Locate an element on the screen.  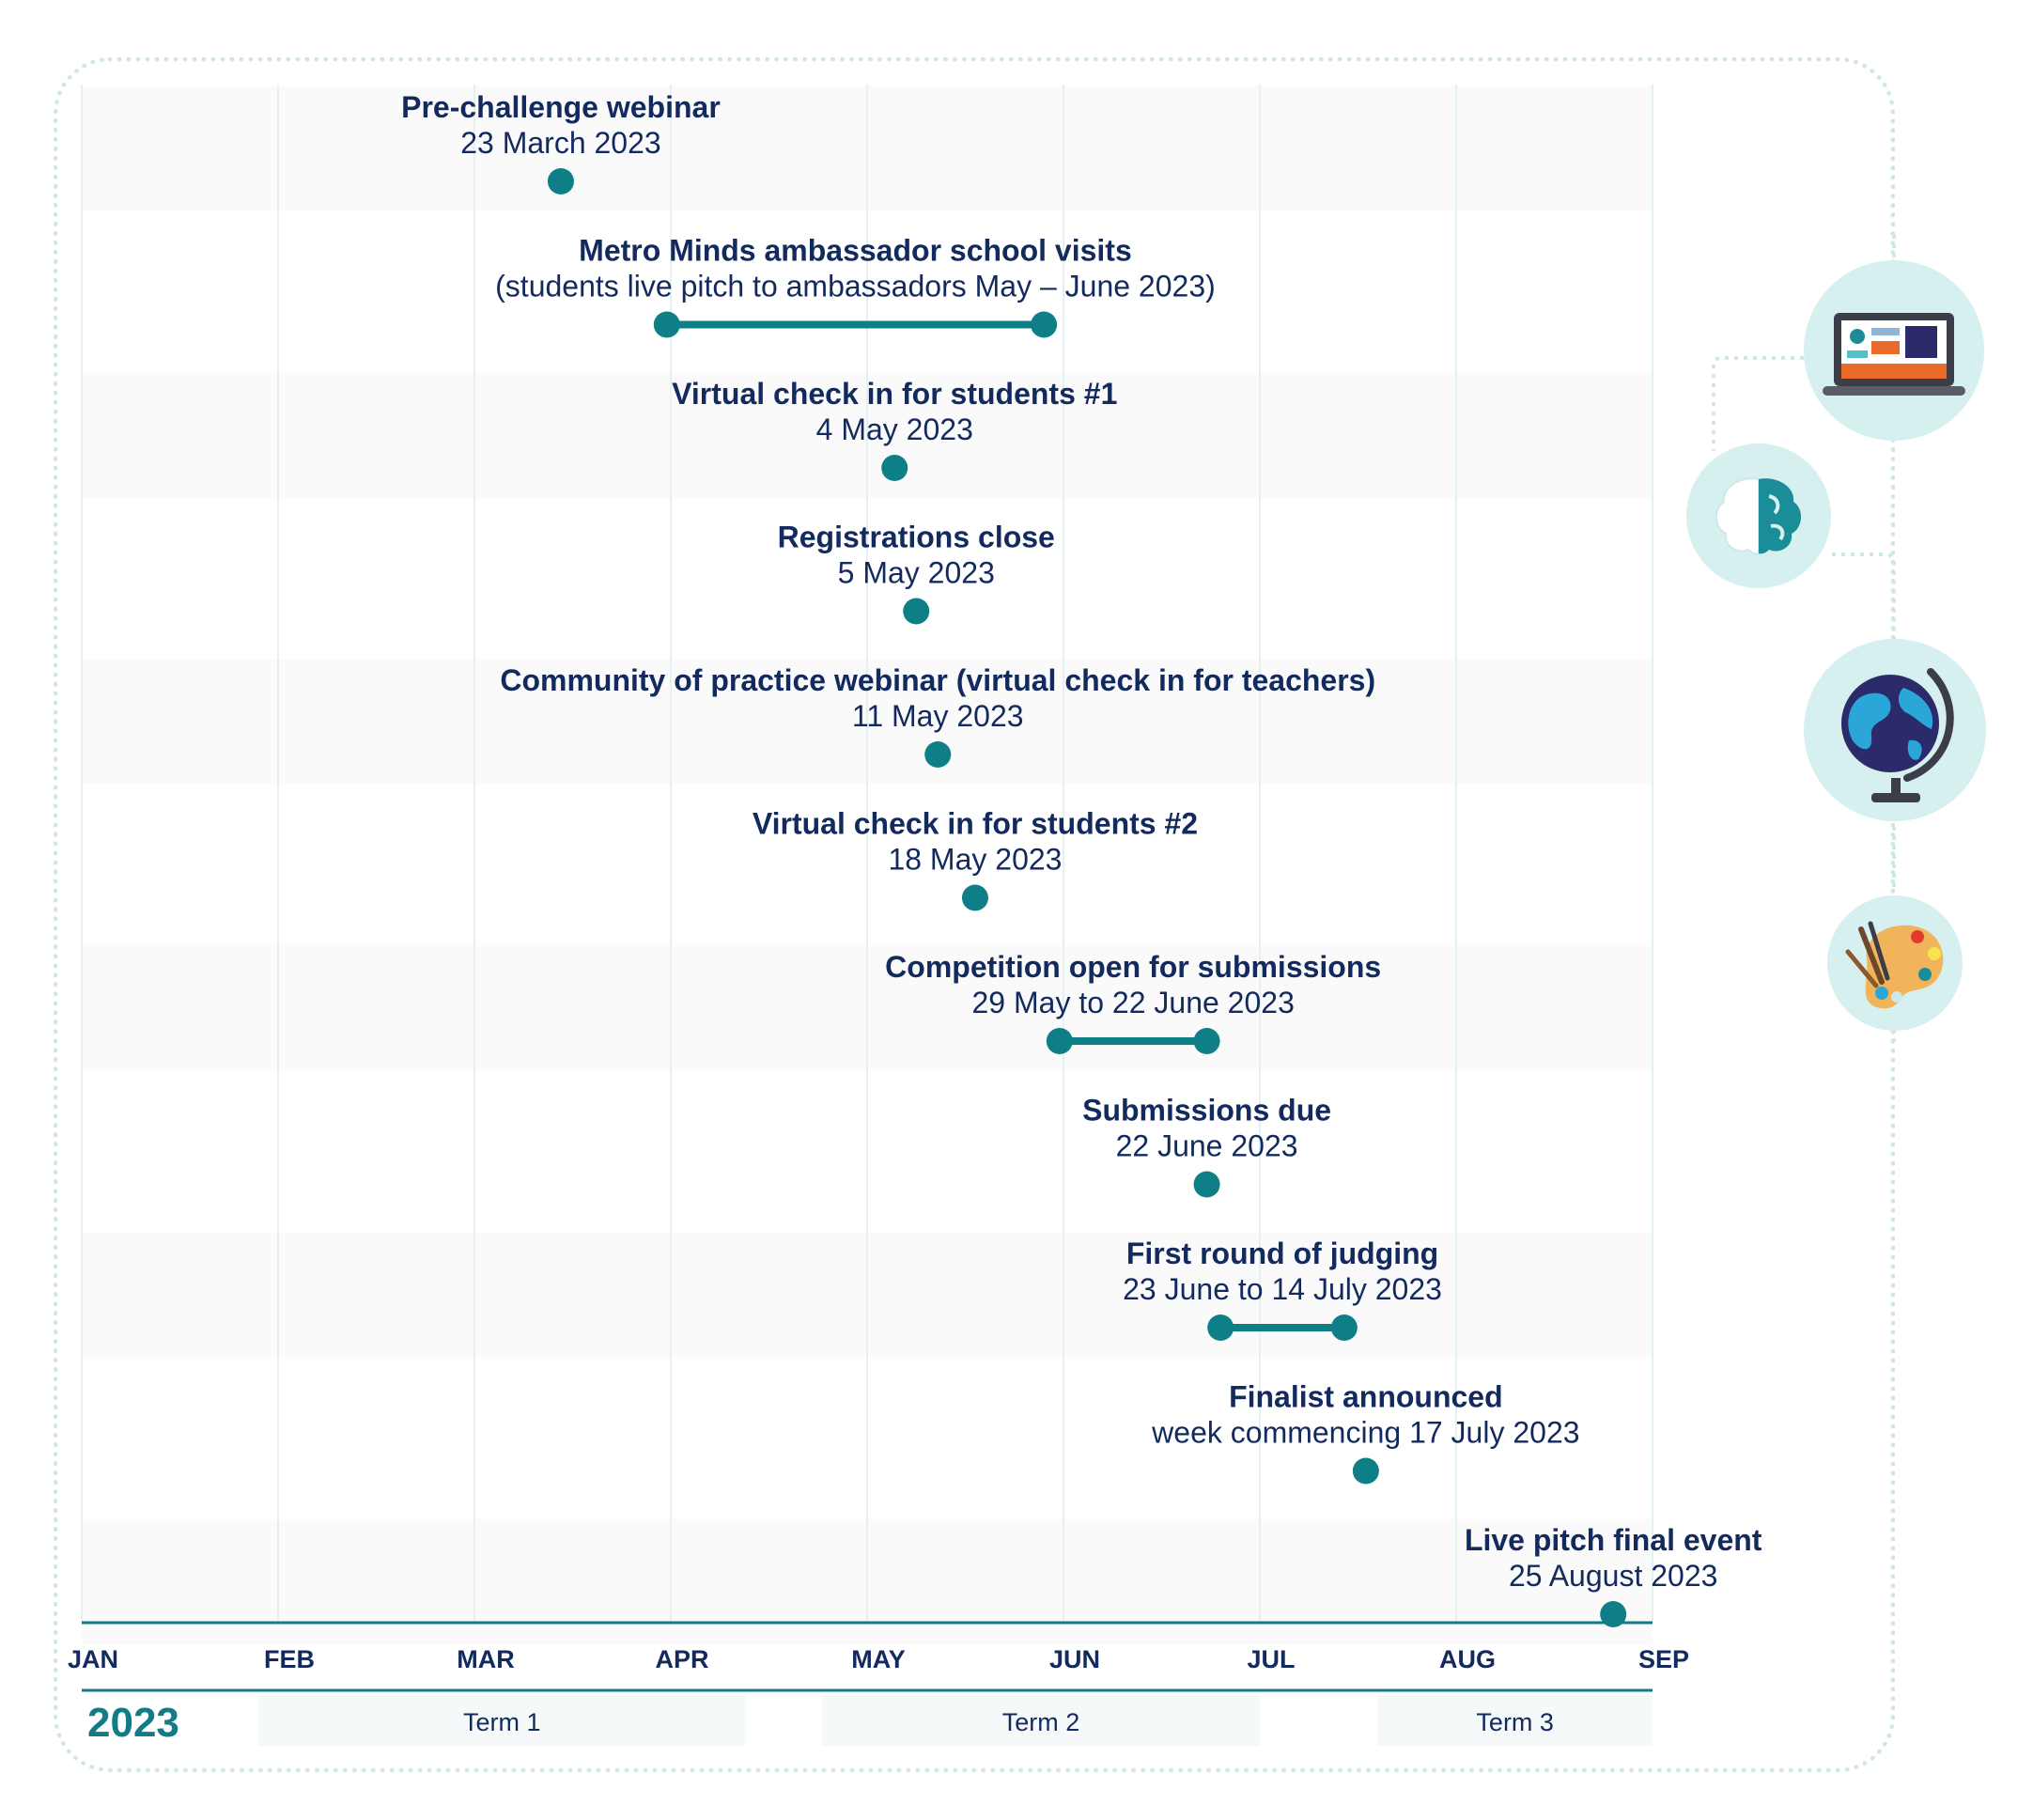
event-date: 29 May to 22 June 2023 is located at coordinates (1133, 1003).